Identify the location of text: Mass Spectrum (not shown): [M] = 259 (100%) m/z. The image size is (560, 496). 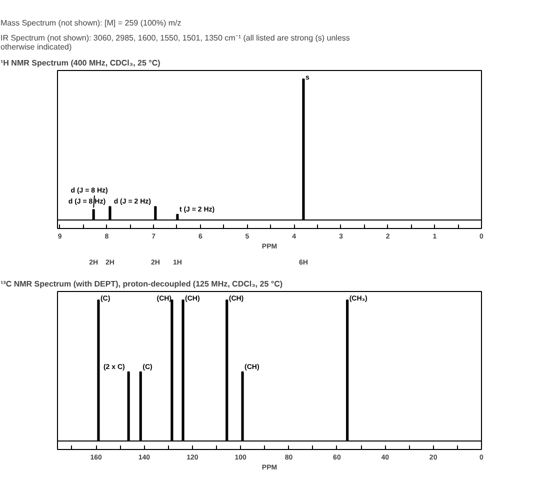
(91, 23).